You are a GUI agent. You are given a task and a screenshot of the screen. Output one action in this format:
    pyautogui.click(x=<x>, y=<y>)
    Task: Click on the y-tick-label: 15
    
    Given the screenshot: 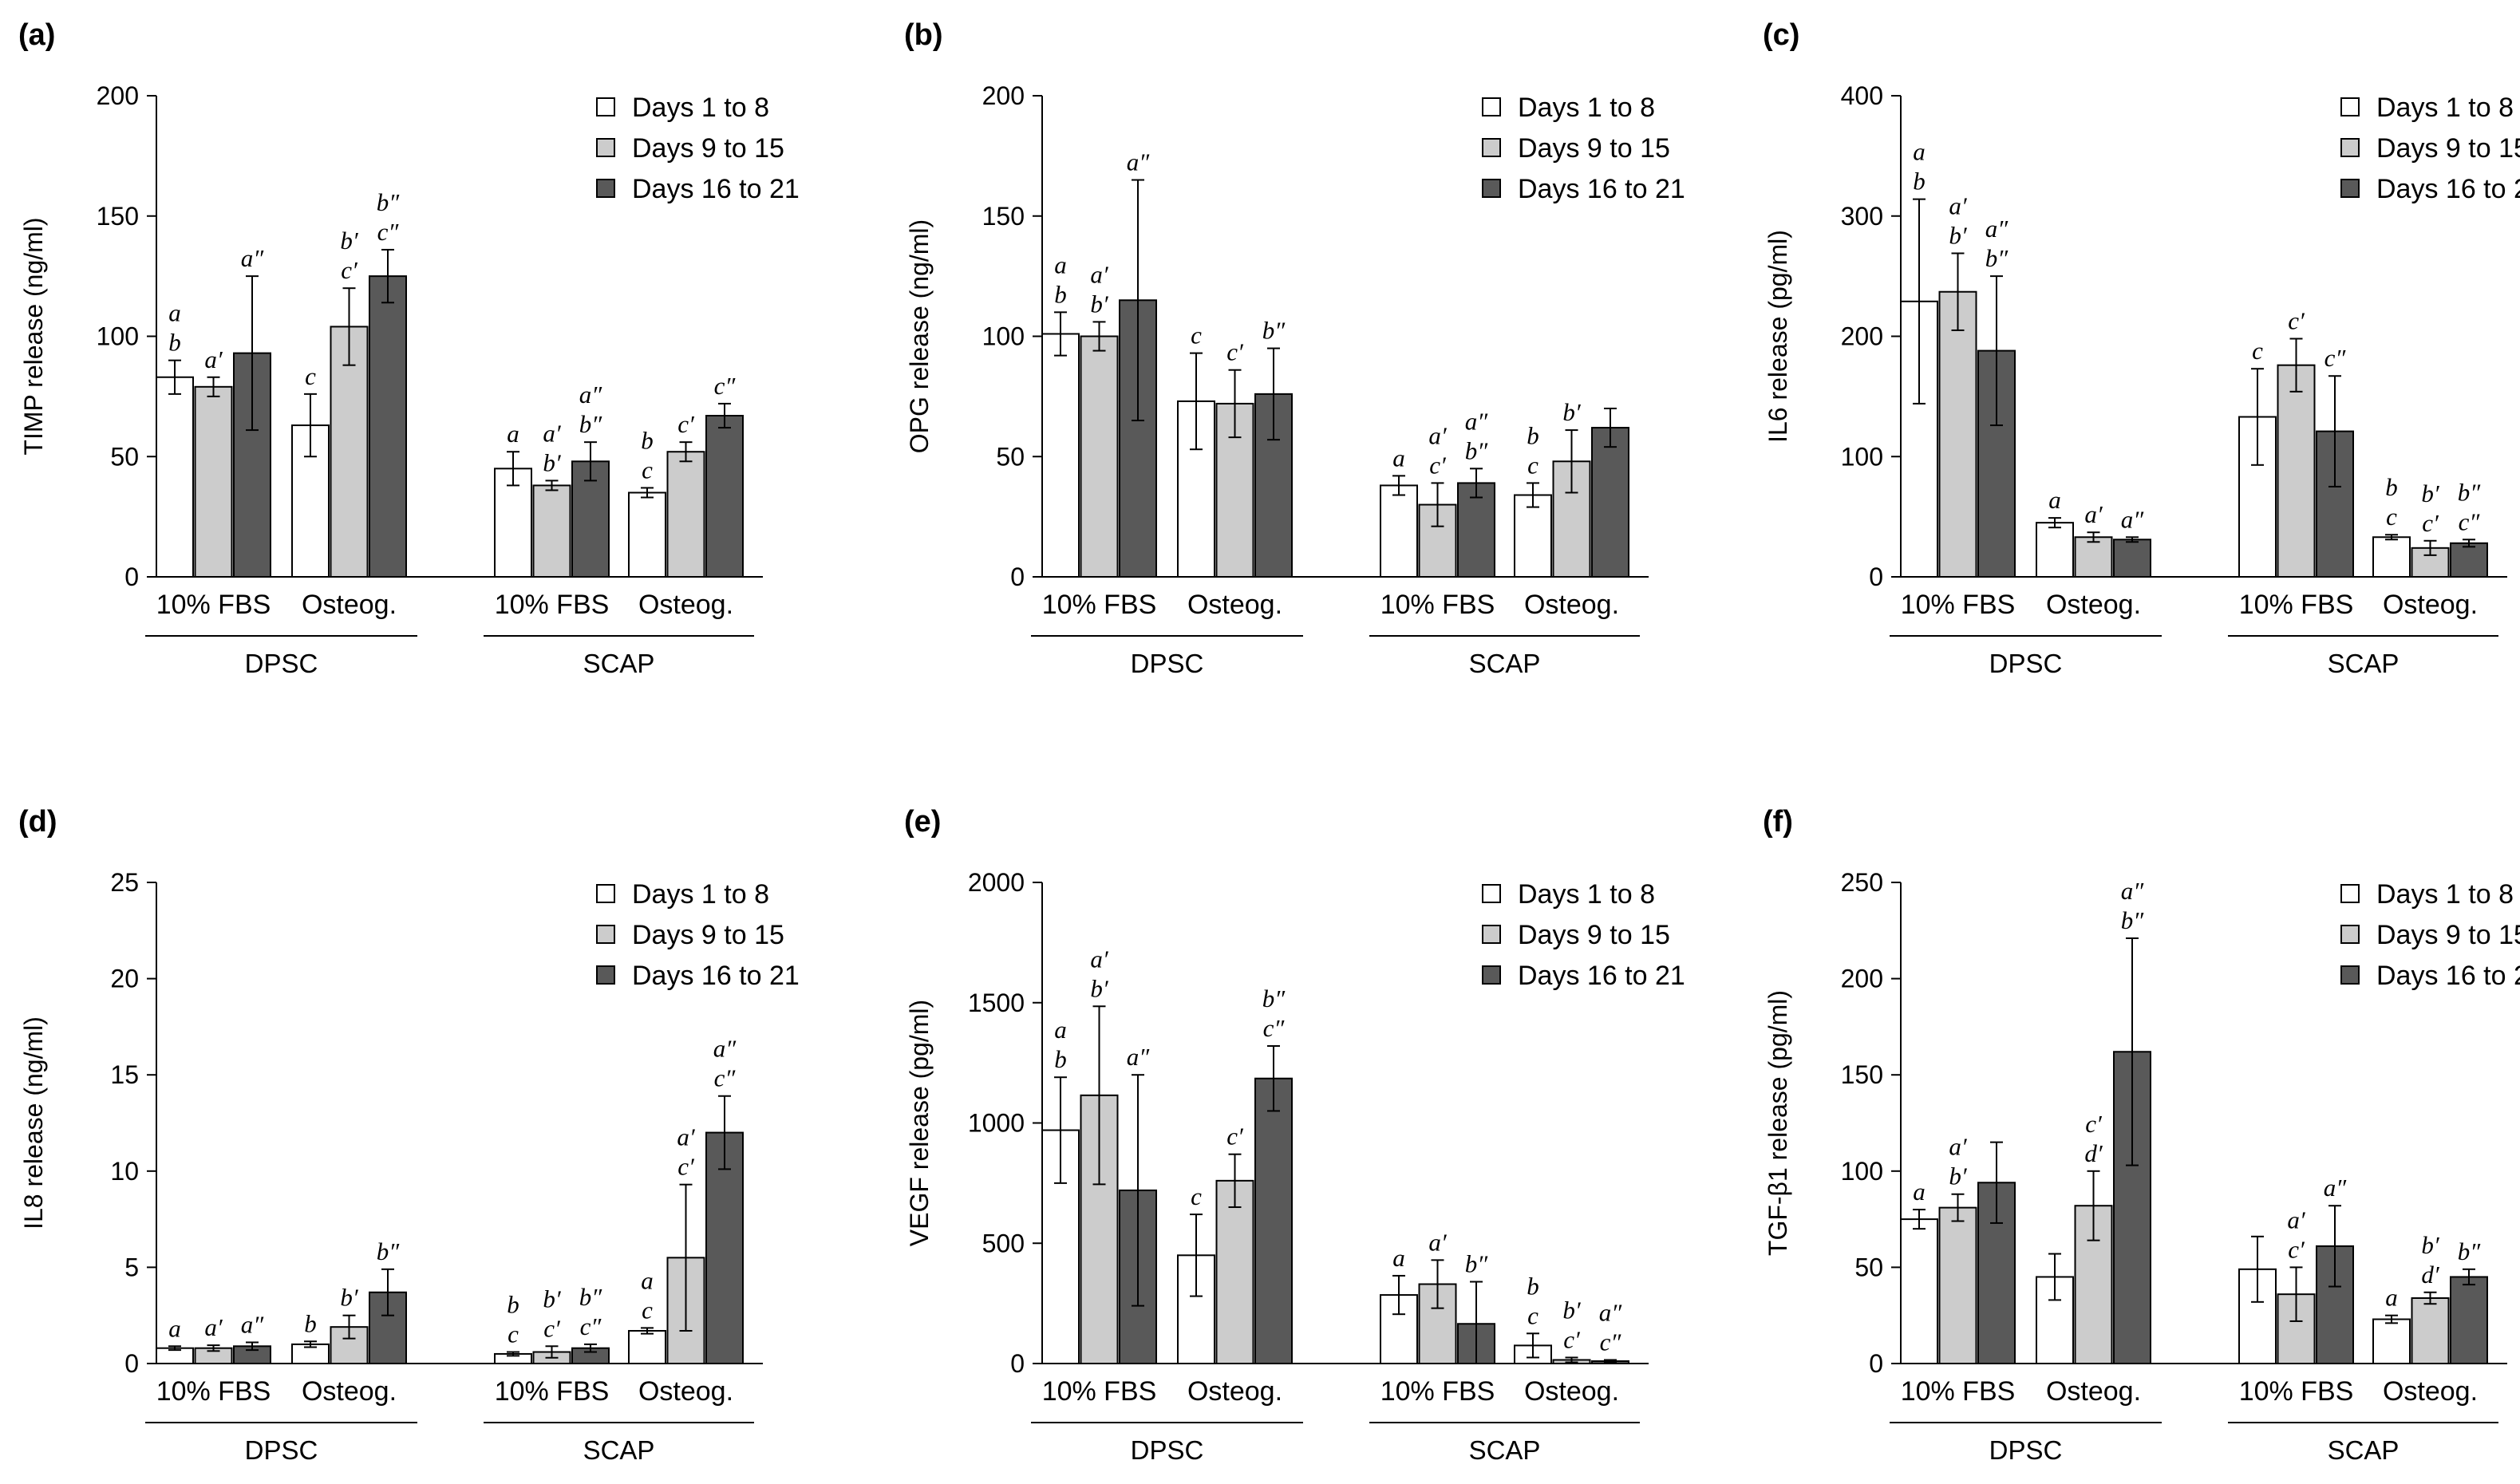 What is the action you would take?
    pyautogui.click(x=124, y=1074)
    